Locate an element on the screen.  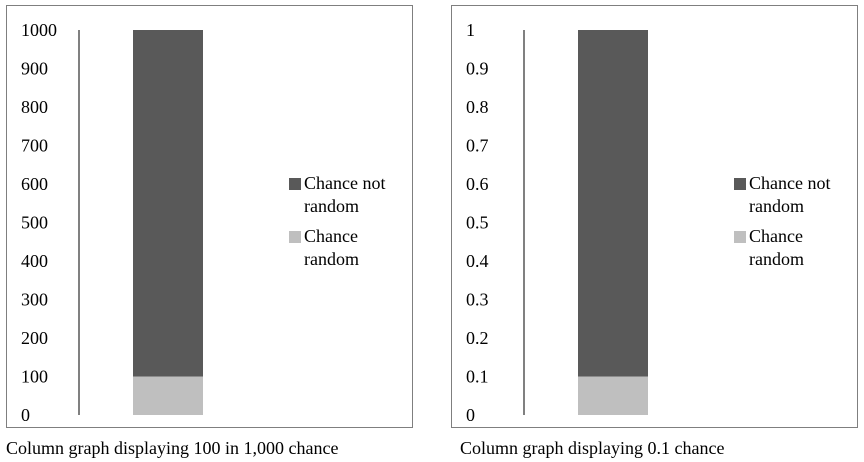
y-tick-label: 0.7 is located at coordinates (477, 146).